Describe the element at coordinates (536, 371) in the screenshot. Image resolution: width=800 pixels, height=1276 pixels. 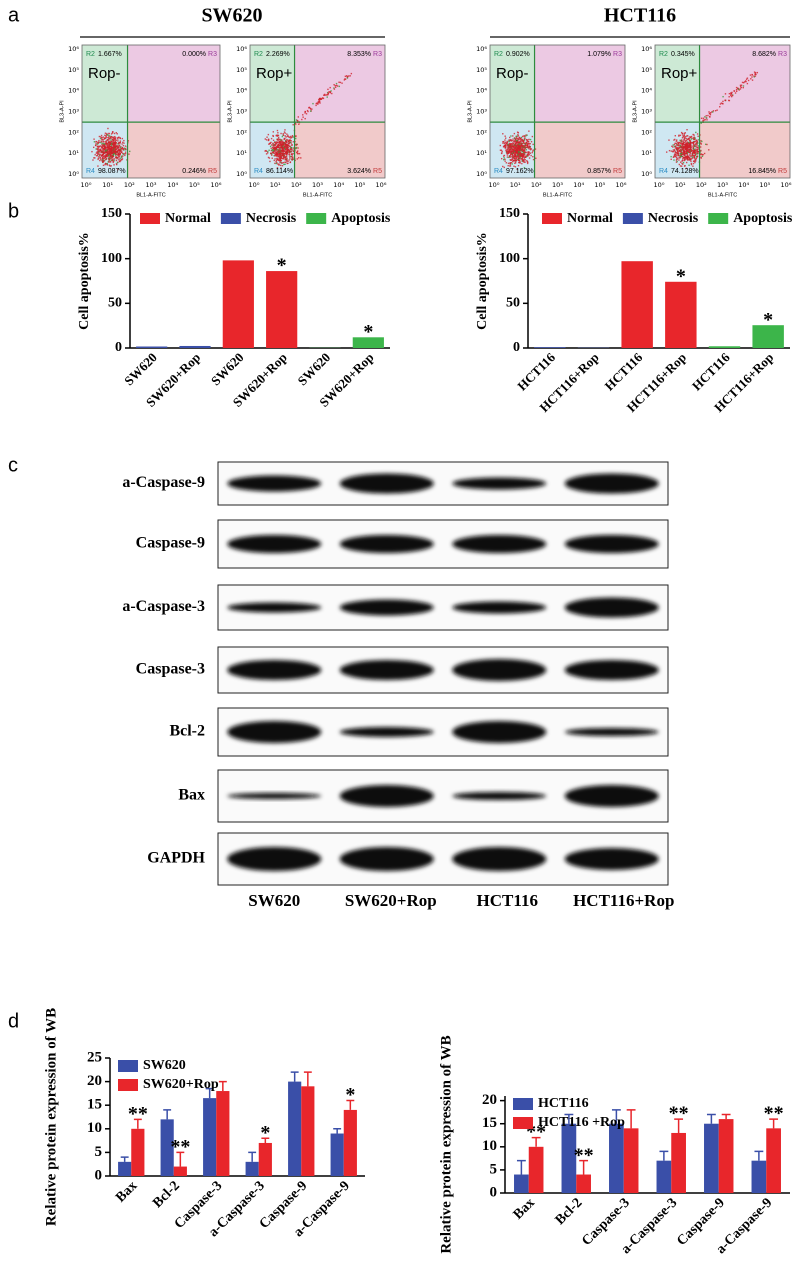
I see `x-tick-label: HCT116` at that location.